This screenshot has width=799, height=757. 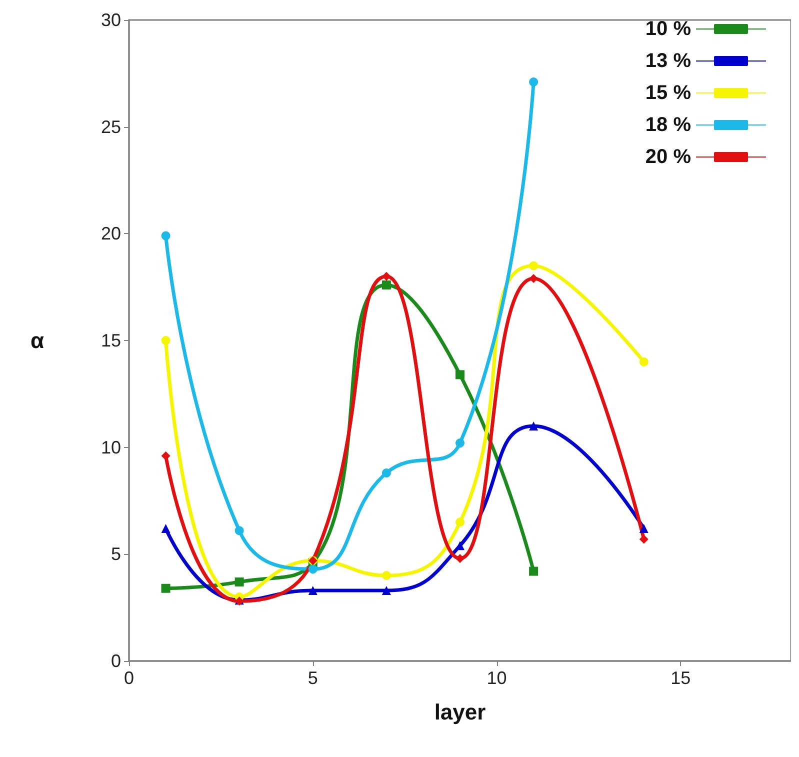 I want to click on y-tick-label: 30, so click(x=110, y=20).